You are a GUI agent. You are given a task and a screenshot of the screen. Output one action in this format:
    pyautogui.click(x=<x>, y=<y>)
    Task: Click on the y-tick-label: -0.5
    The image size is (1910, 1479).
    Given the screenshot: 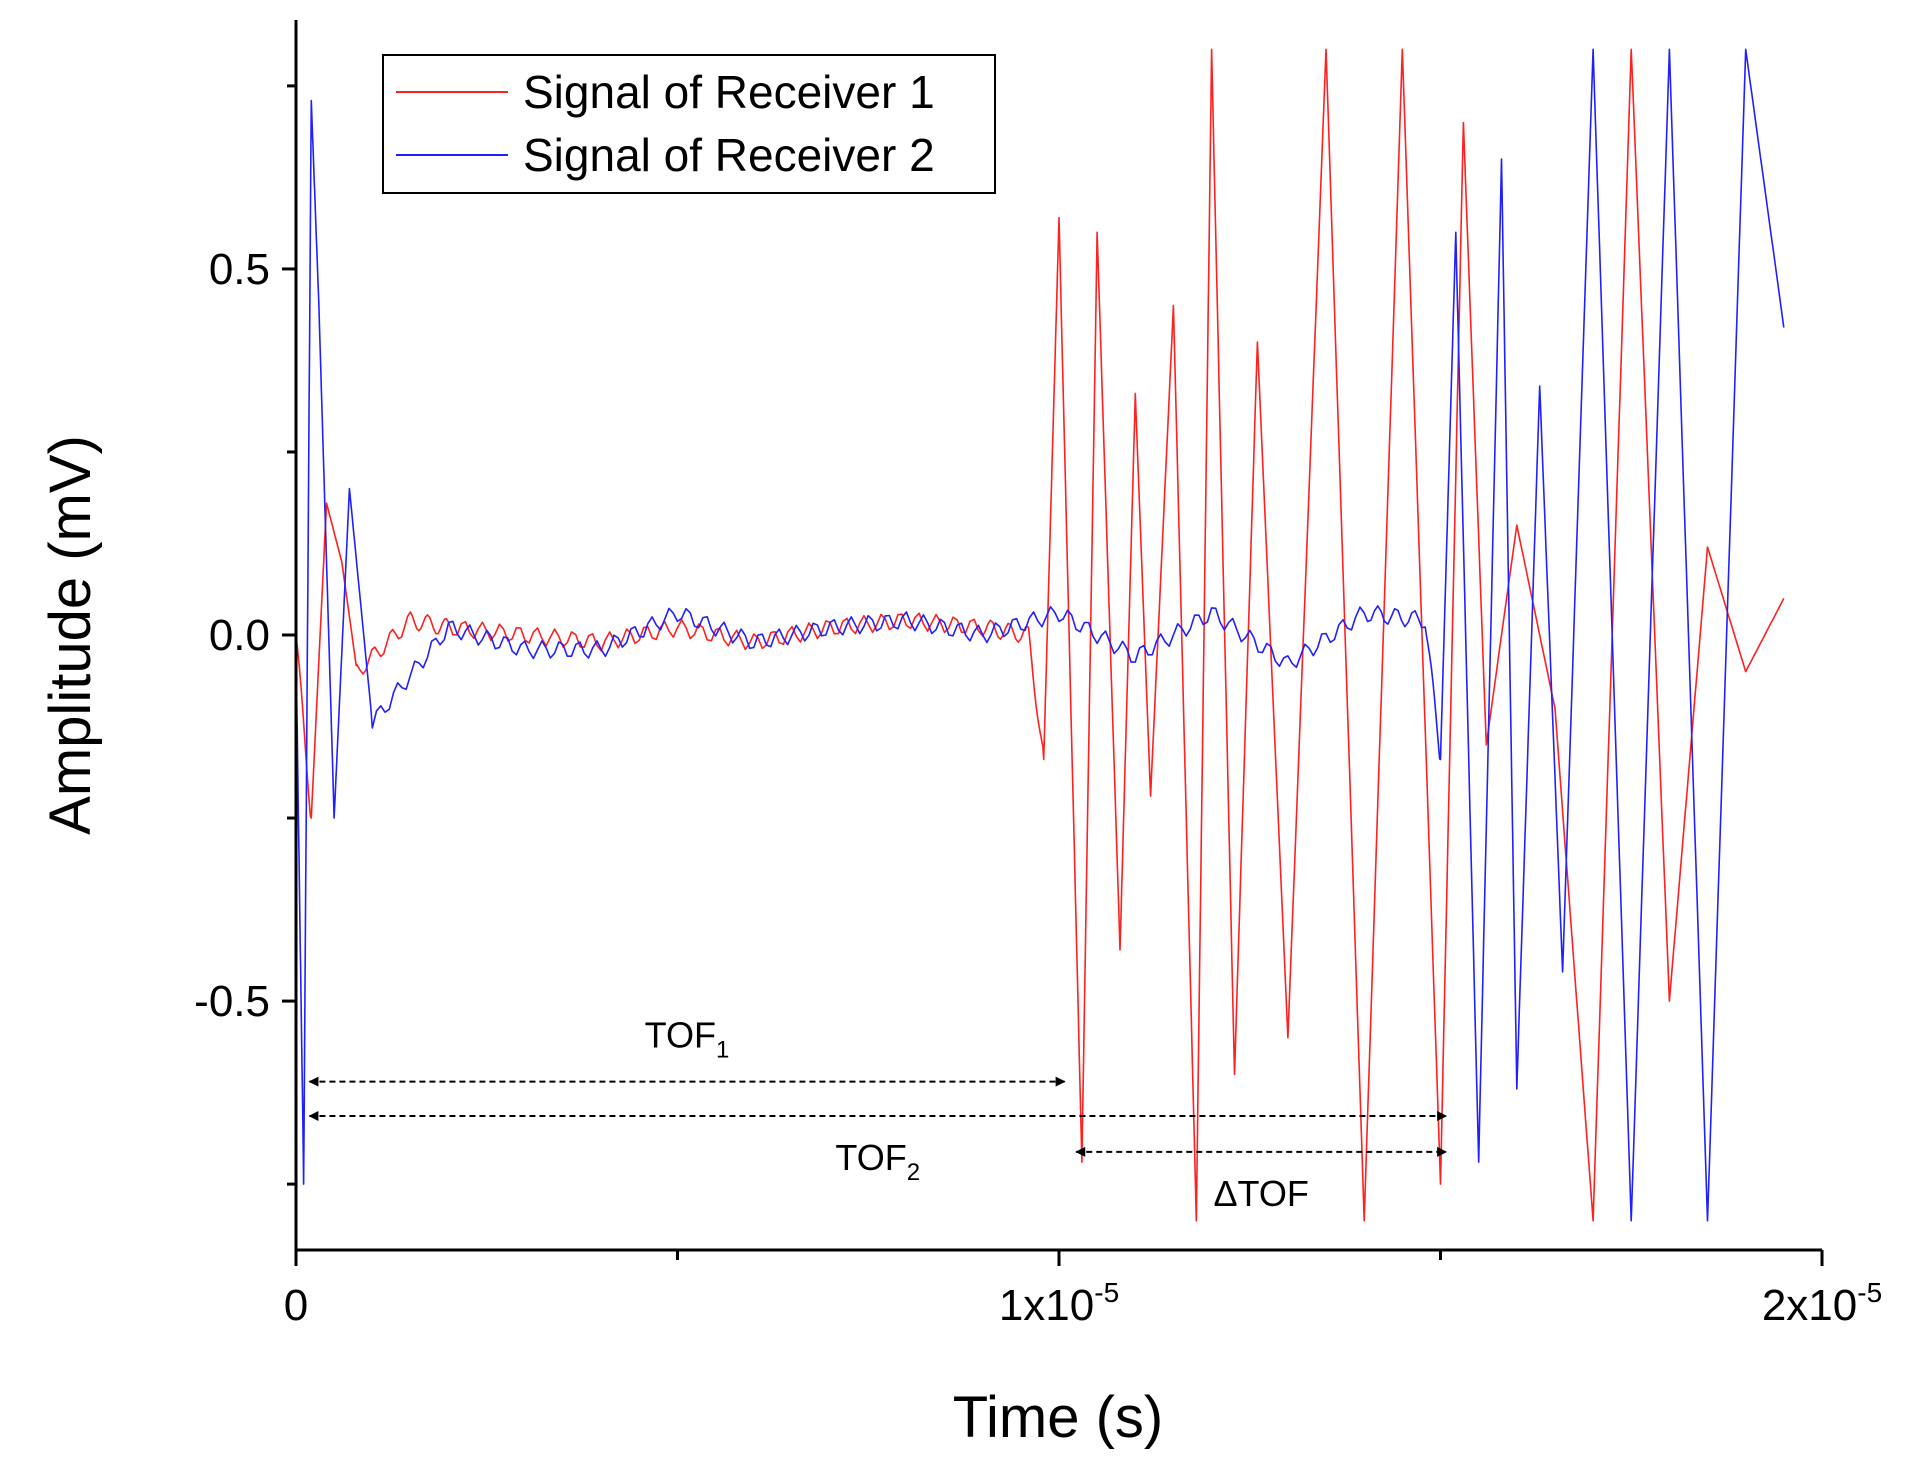 What is the action you would take?
    pyautogui.click(x=232, y=1001)
    